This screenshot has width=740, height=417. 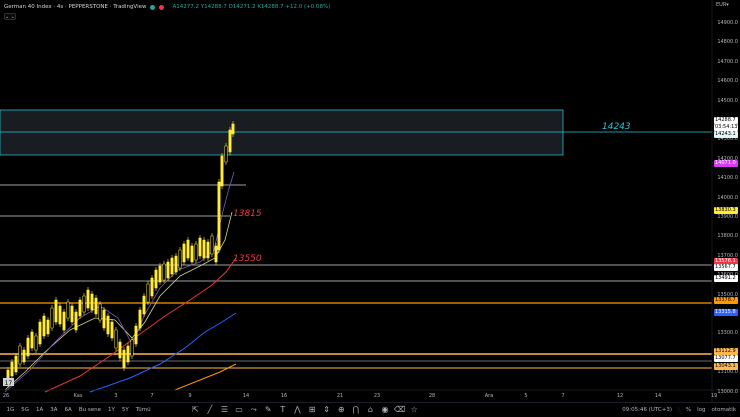 What do you see at coordinates (312, 409) in the screenshot?
I see `projection-icon: ⊞` at bounding box center [312, 409].